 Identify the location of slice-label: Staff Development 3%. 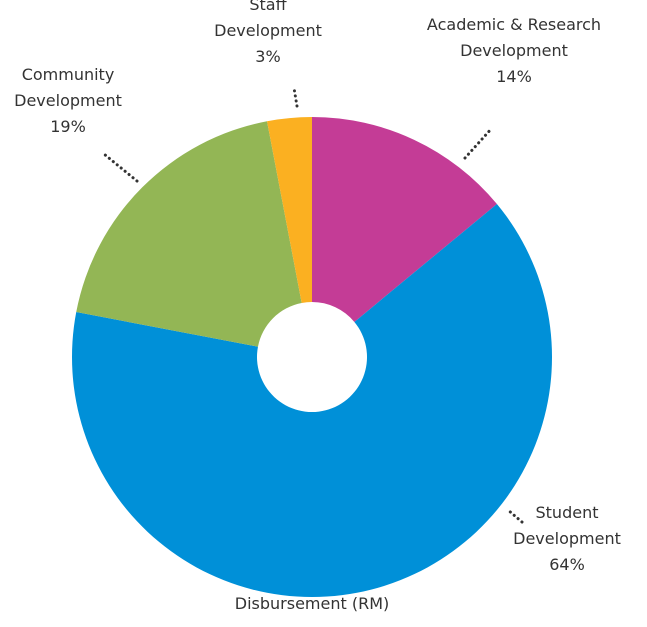
(268, 35).